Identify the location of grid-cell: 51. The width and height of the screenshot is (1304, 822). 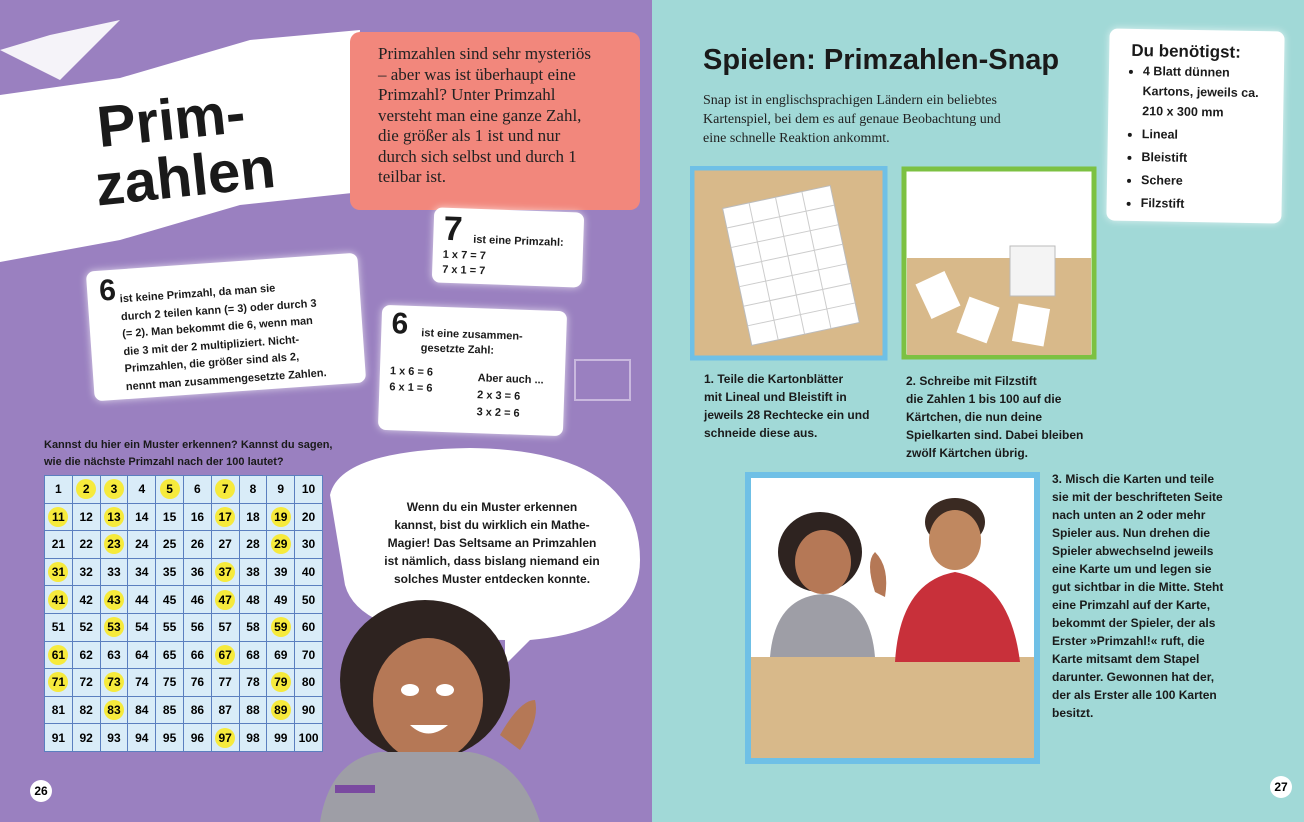
(58, 627).